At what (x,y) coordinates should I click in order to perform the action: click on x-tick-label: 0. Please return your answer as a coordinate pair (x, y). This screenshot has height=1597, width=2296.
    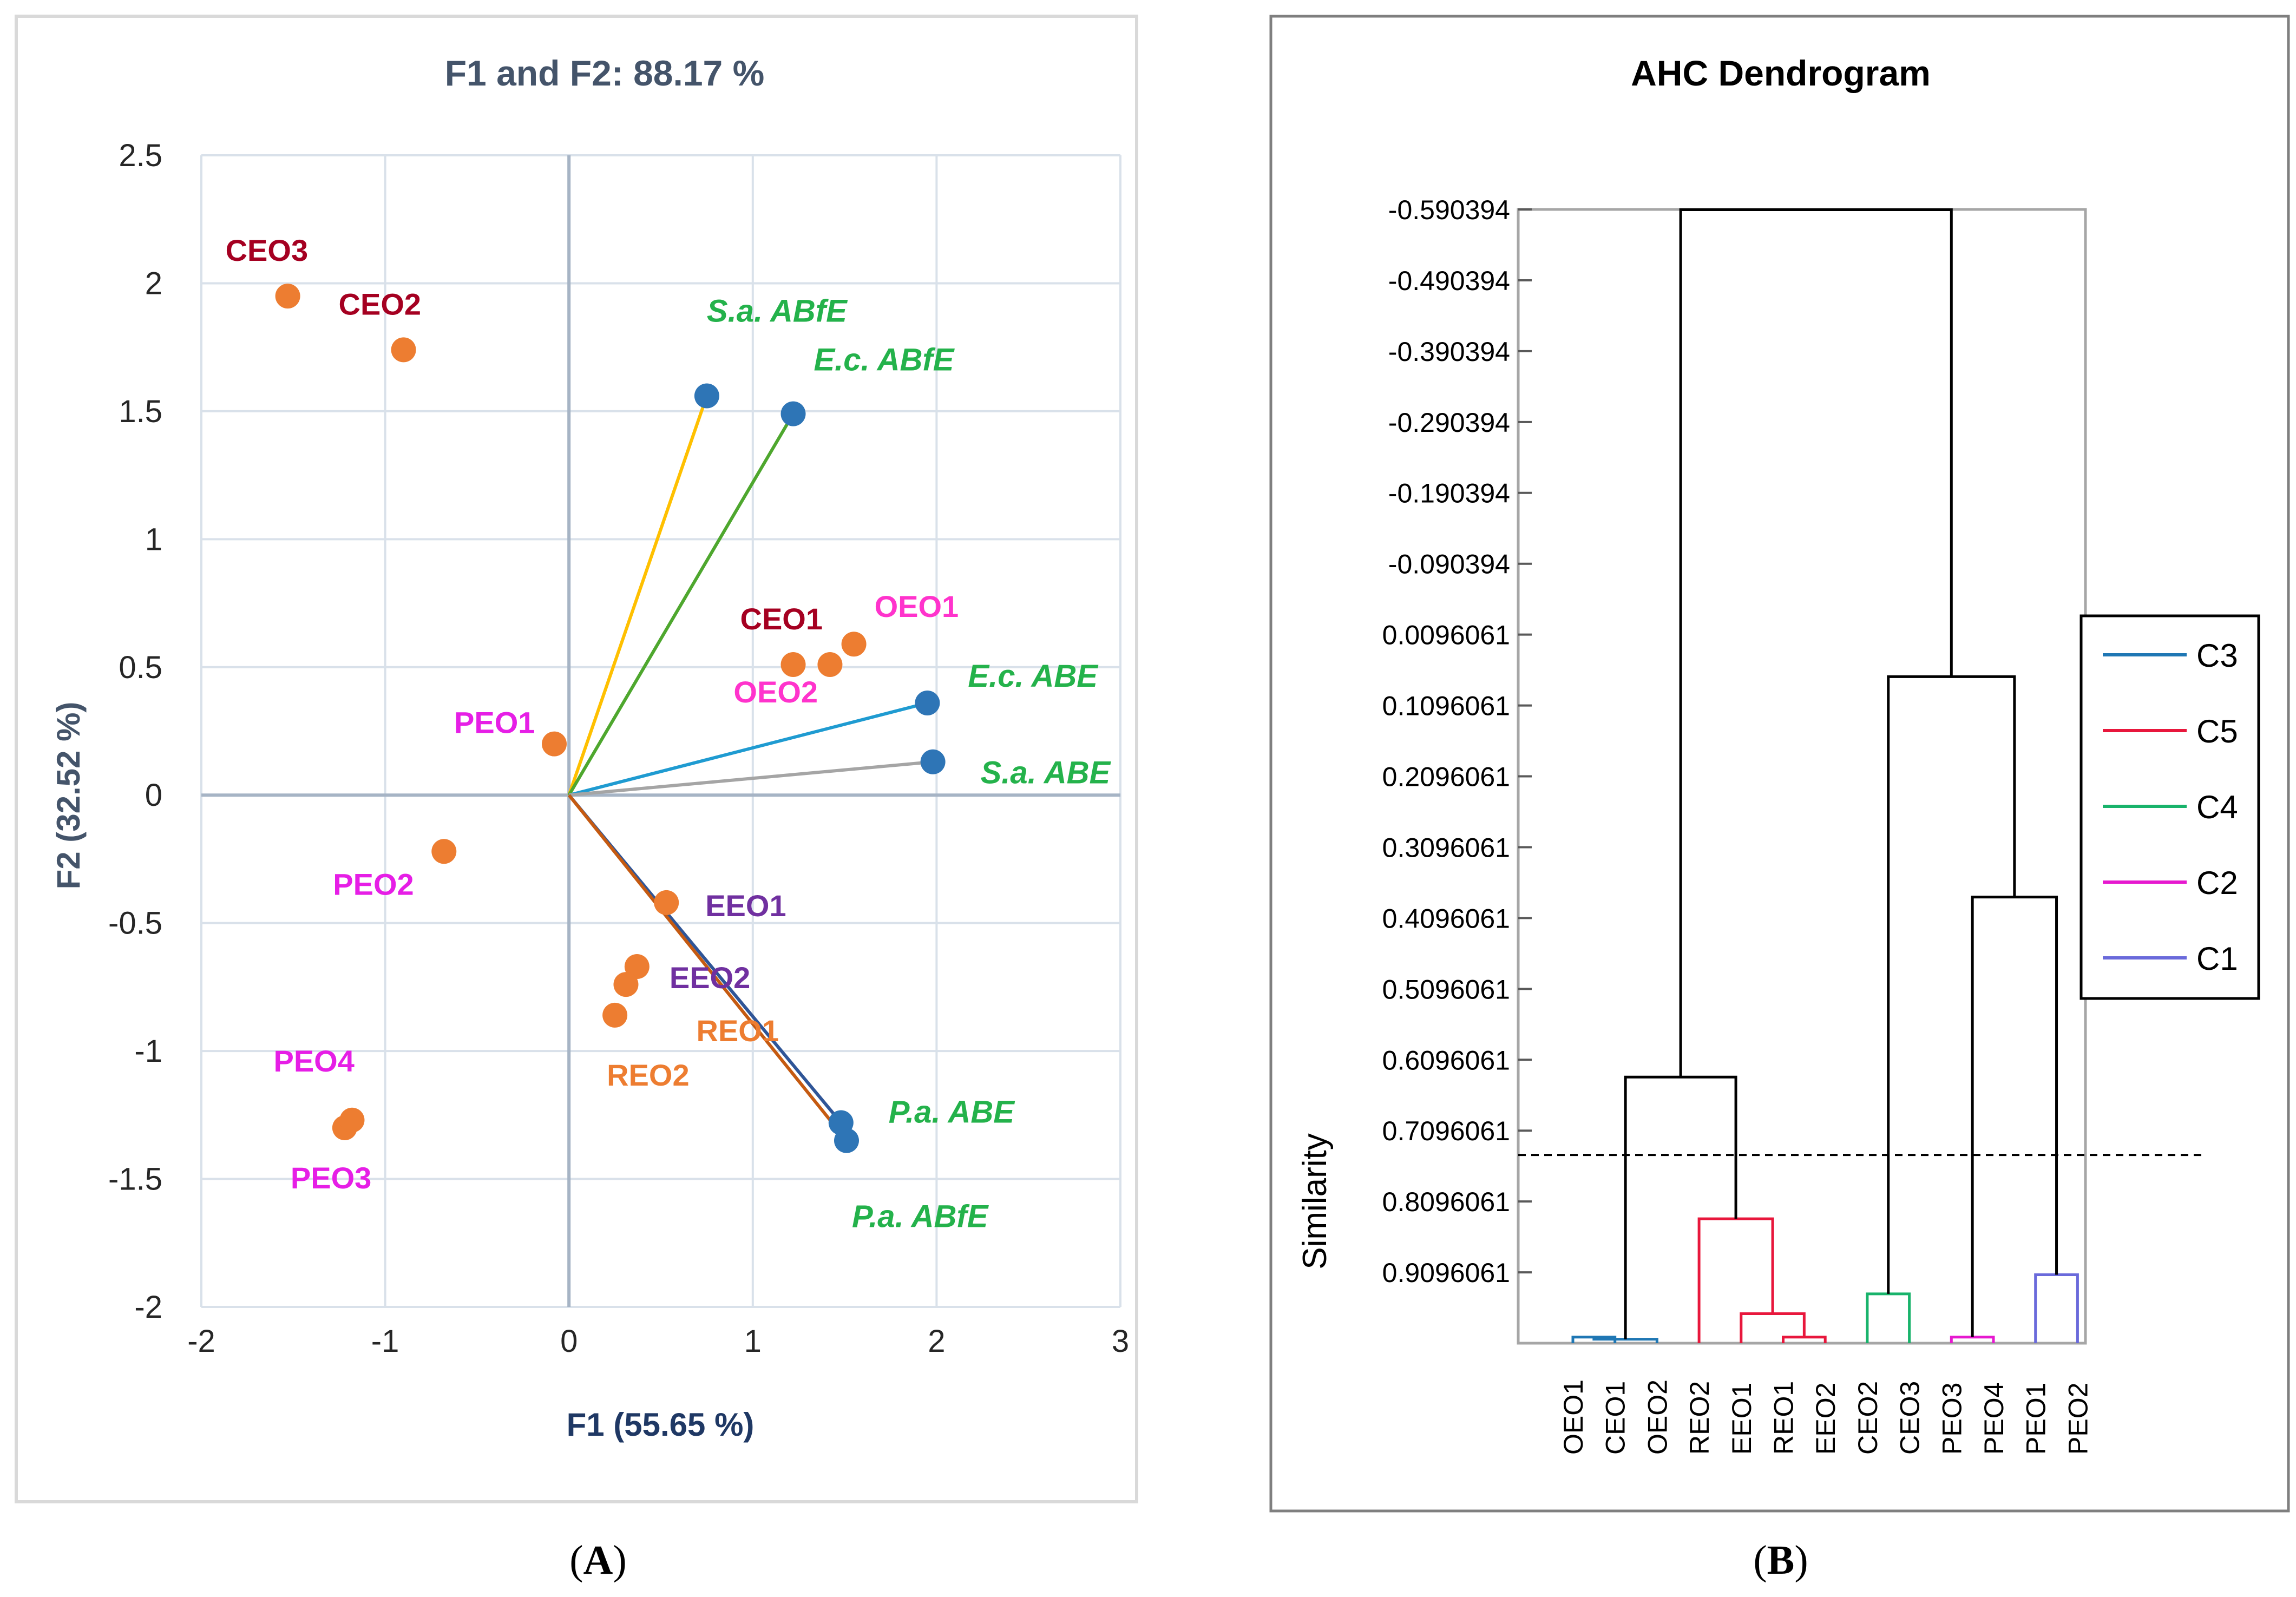
    Looking at the image, I should click on (569, 1342).